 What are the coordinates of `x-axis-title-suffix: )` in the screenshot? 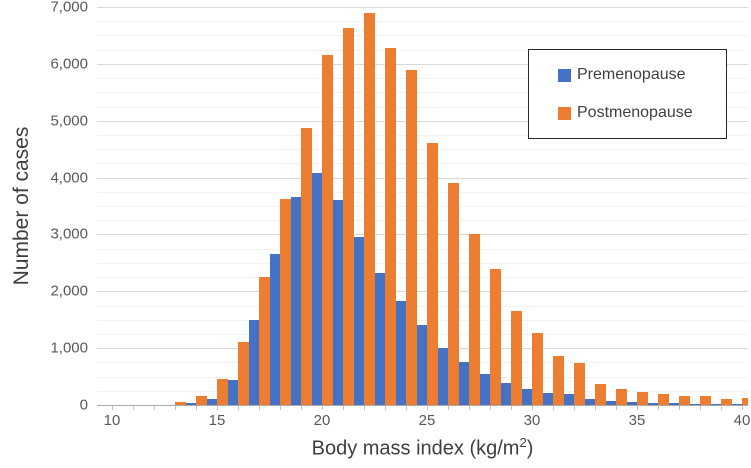 It's located at (530, 448).